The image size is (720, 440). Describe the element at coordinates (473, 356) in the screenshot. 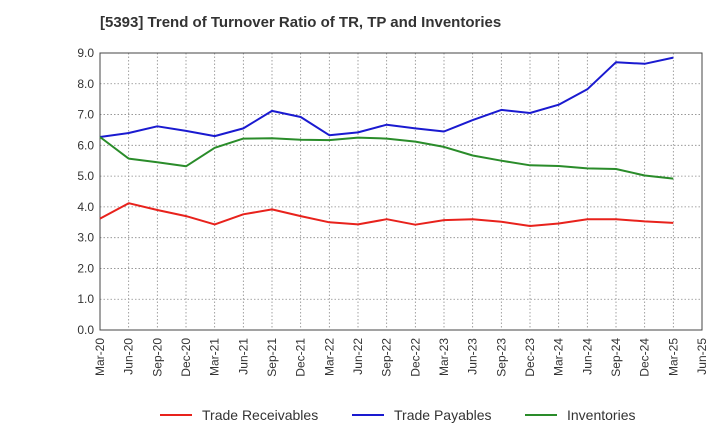

I see `x-tick-label: Jun-23` at that location.